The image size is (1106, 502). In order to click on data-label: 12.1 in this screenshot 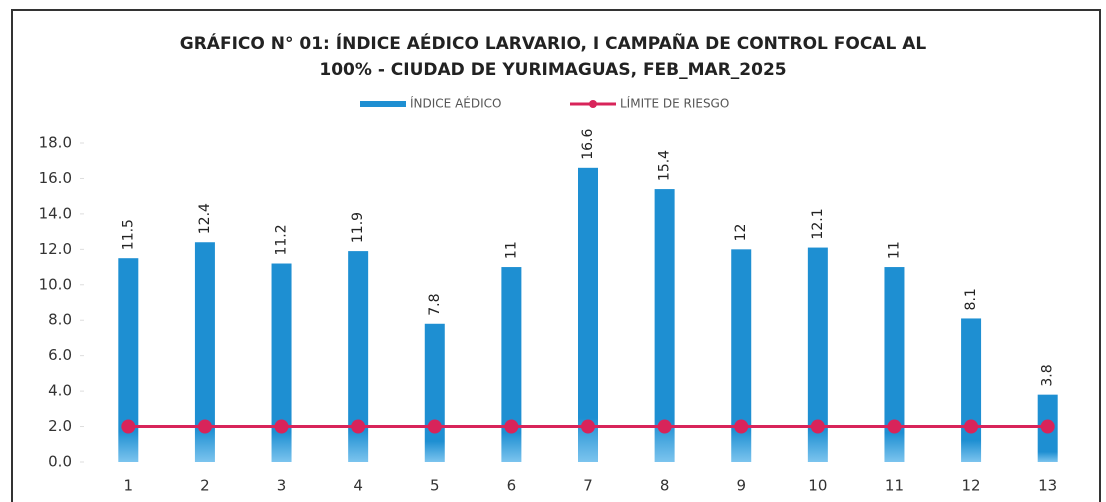, I will do `click(818, 223)`.